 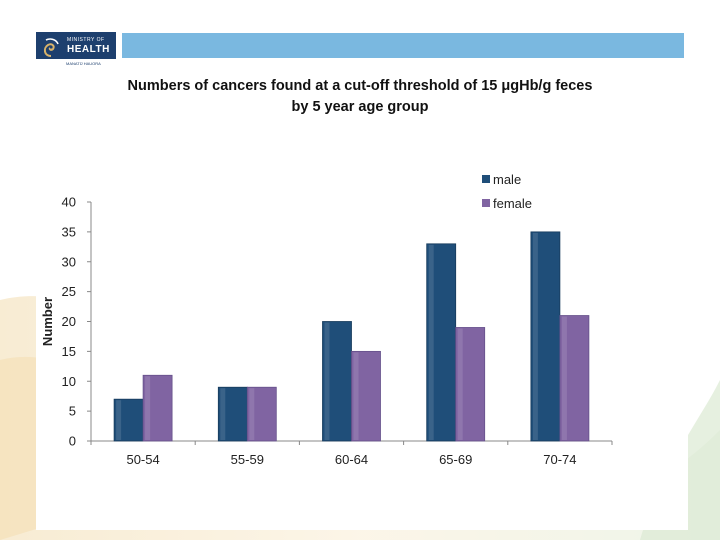 I want to click on legend-label-male: male, so click(x=507, y=179).